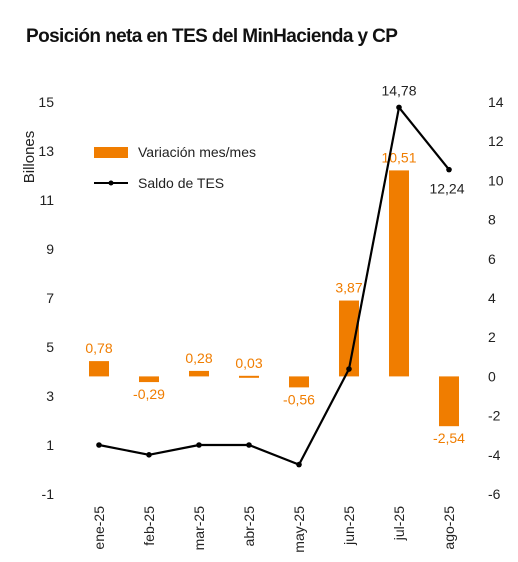 Image resolution: width=518 pixels, height=562 pixels. I want to click on right-tick-label: 12, so click(496, 141).